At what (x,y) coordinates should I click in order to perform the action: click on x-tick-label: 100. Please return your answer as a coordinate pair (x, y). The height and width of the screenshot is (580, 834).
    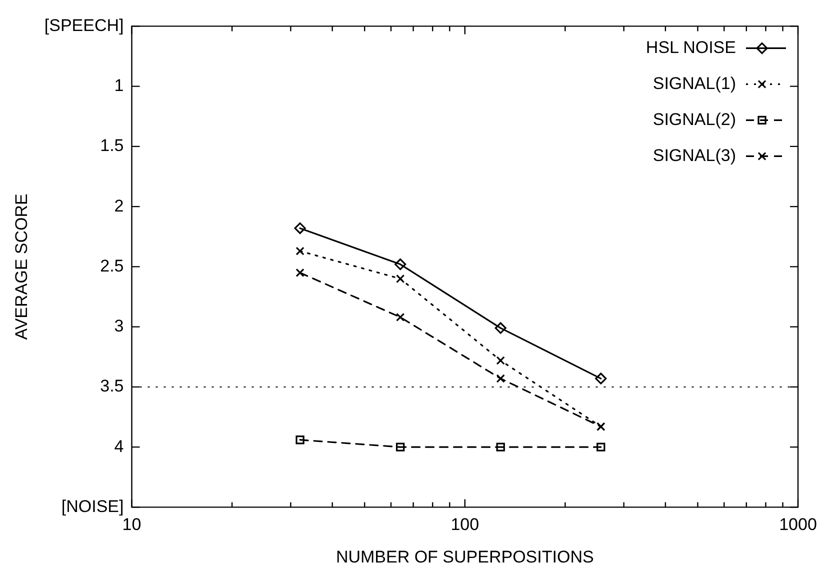
    Looking at the image, I should click on (465, 524).